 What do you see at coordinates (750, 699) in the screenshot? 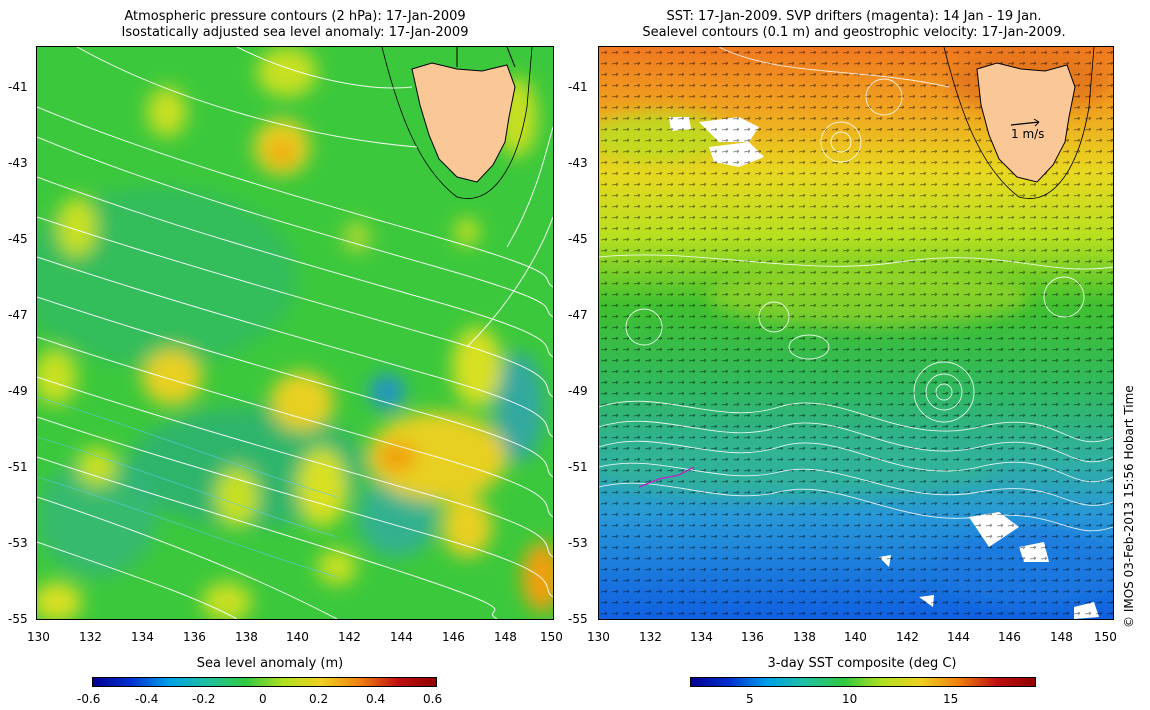
I see `colorbar-tick: 5` at bounding box center [750, 699].